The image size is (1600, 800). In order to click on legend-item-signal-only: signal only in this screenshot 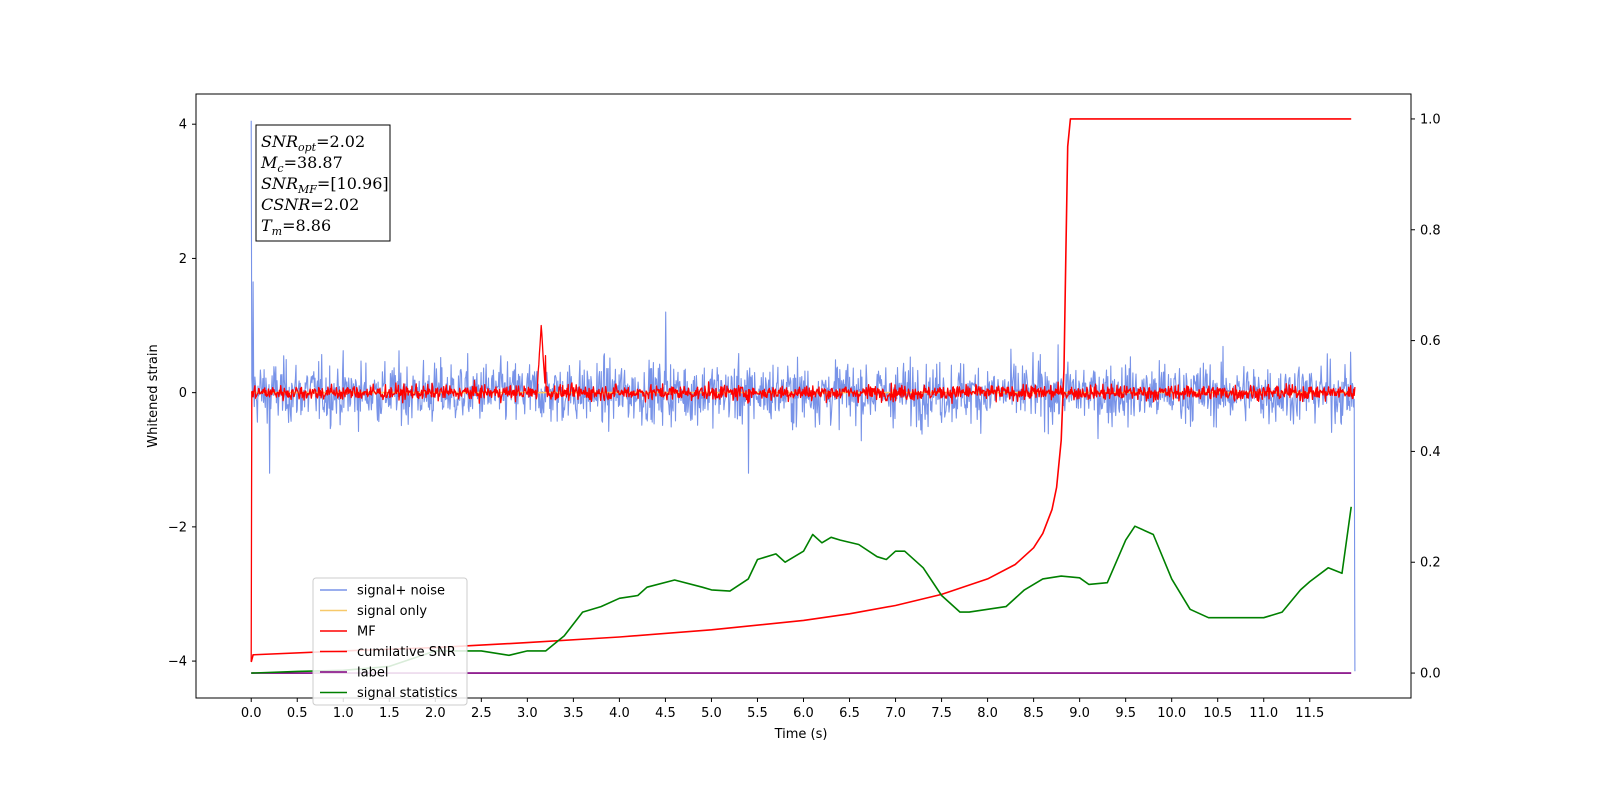, I will do `click(373, 611)`.